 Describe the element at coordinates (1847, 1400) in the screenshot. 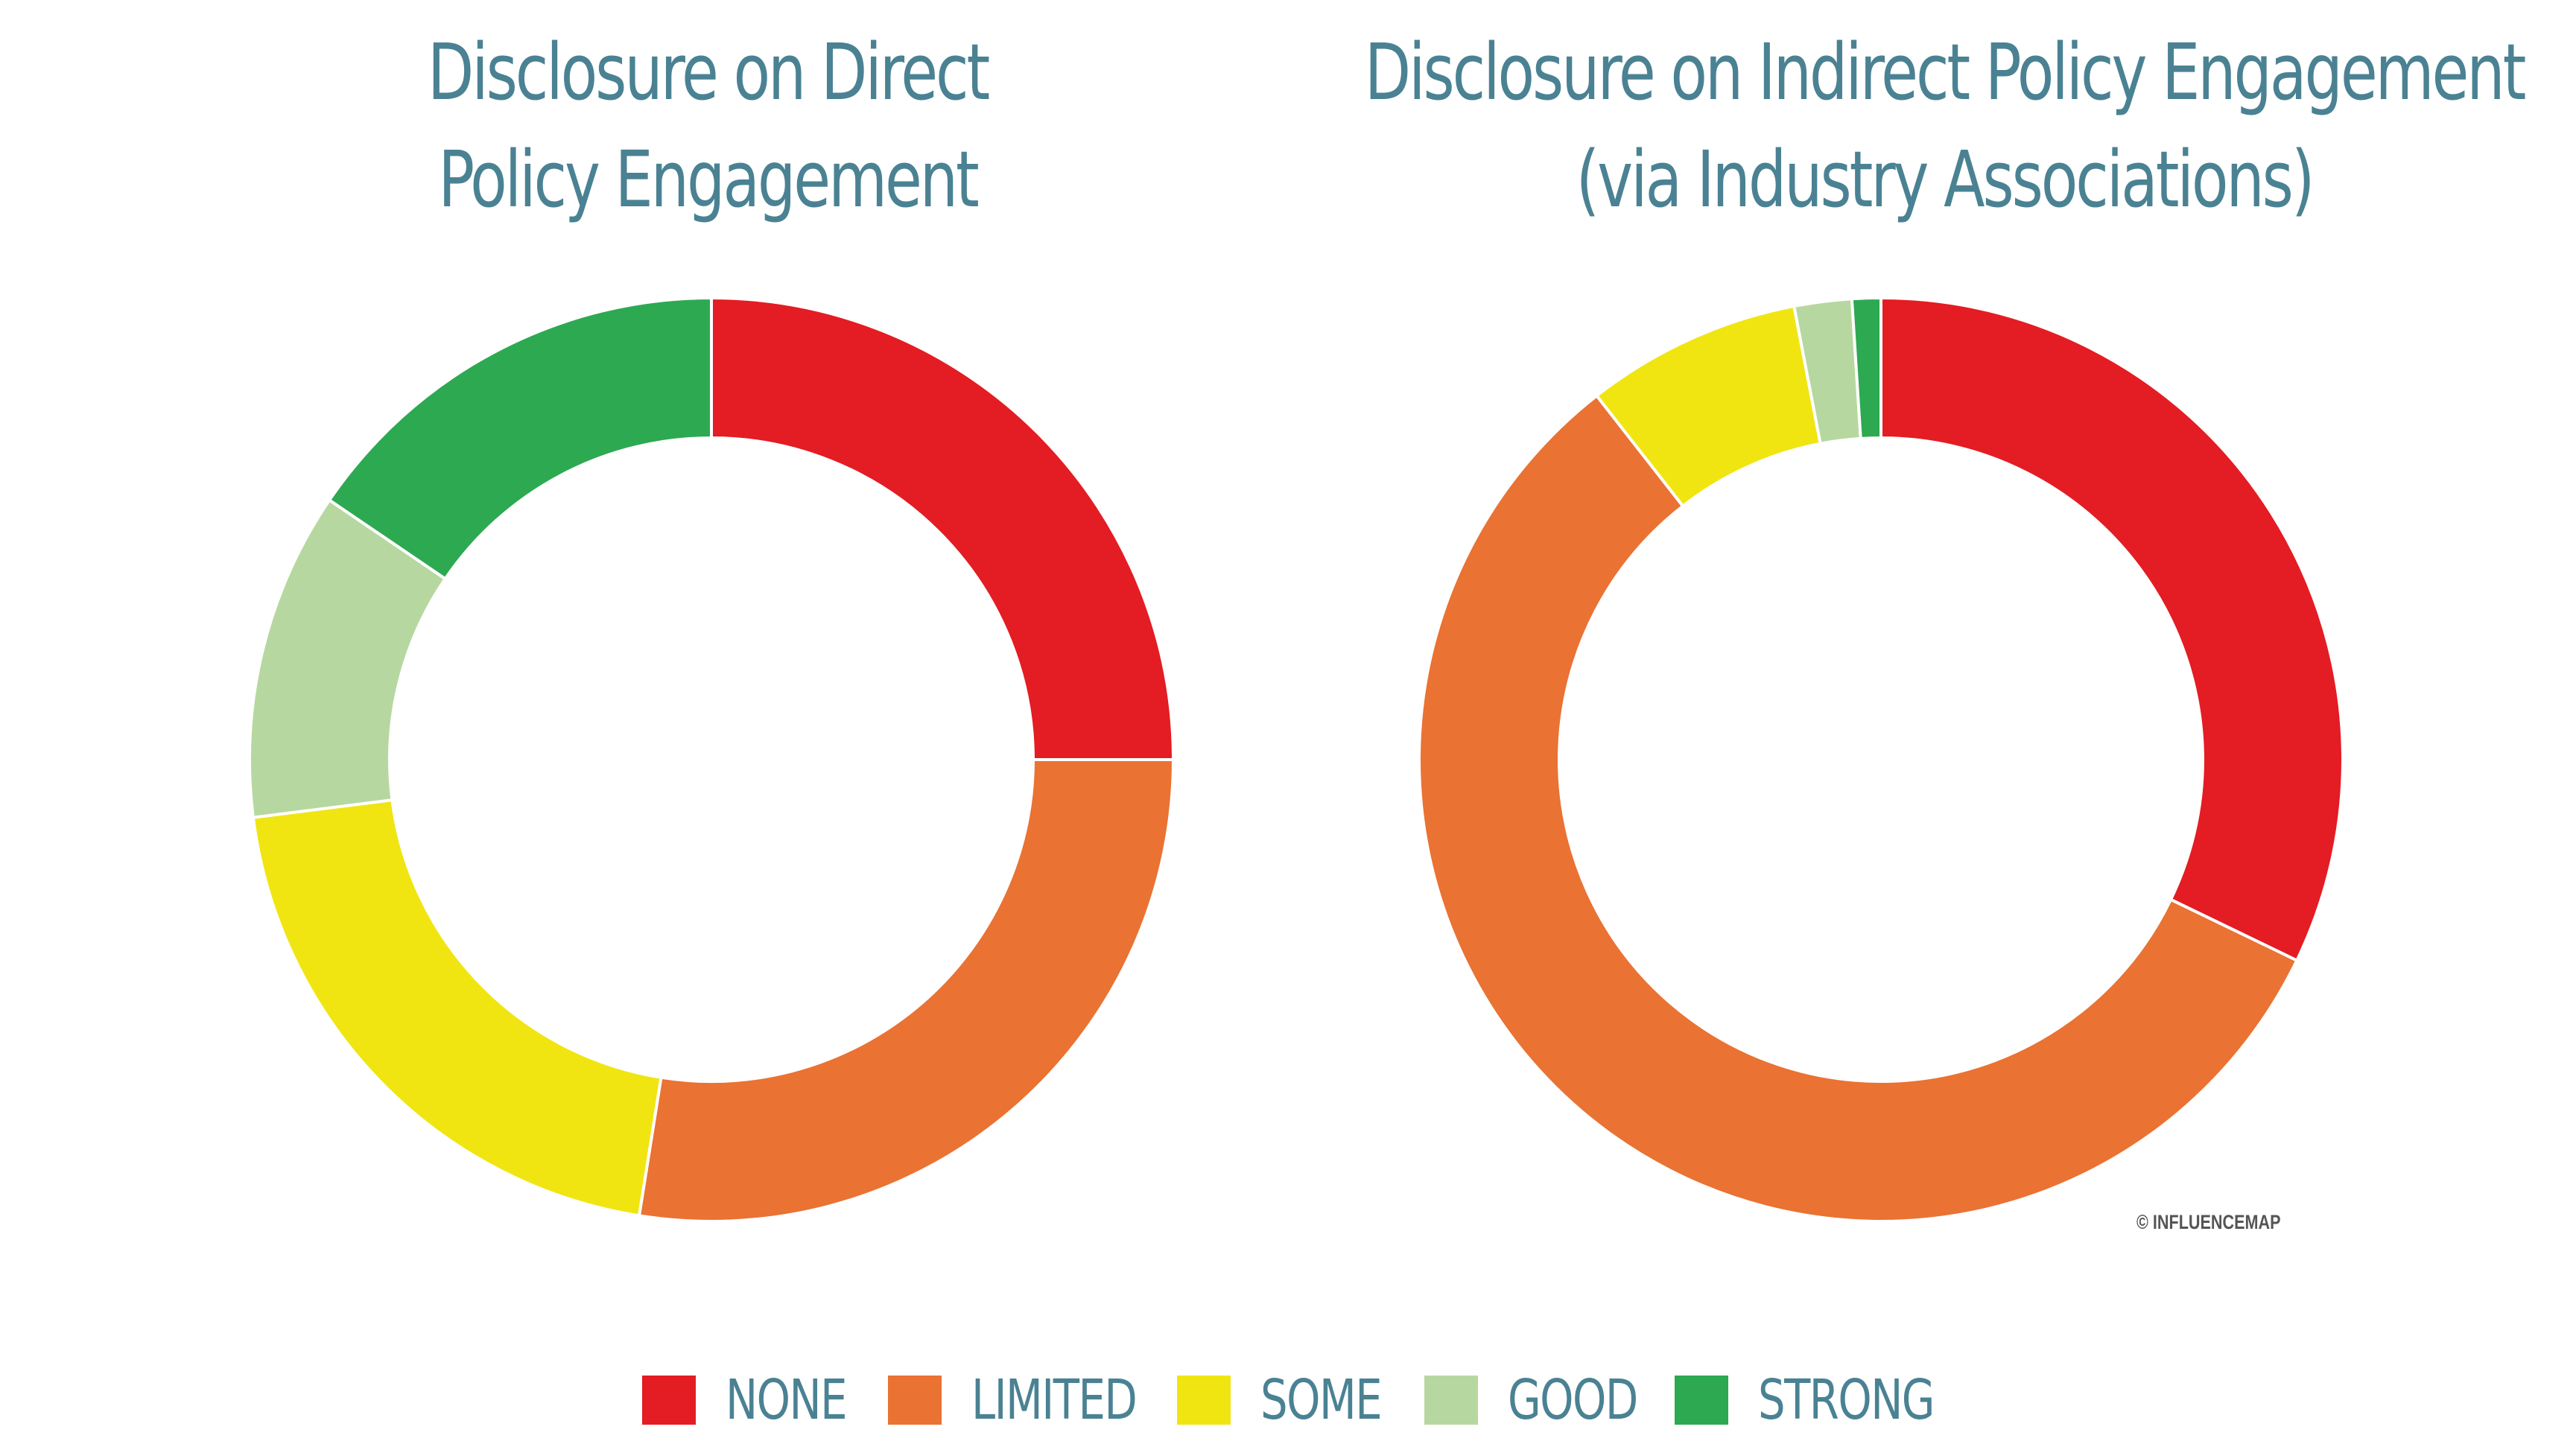

I see `legend-label-strong: STRONG` at that location.